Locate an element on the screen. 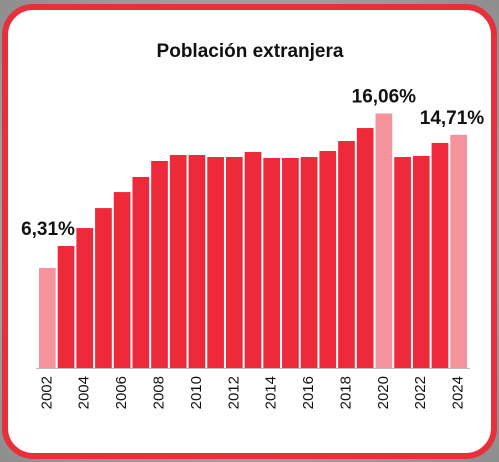 The width and height of the screenshot is (499, 462). x-tick-label: 2010 is located at coordinates (196, 392).